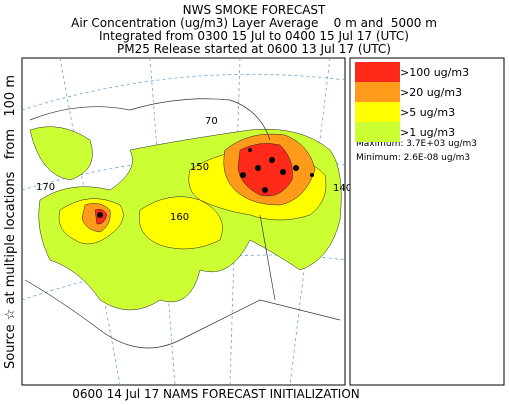 Image resolution: width=509 pixels, height=405 pixels. Describe the element at coordinates (427, 132) in the screenshot. I see `legend-label: >1 ug/m3` at that location.